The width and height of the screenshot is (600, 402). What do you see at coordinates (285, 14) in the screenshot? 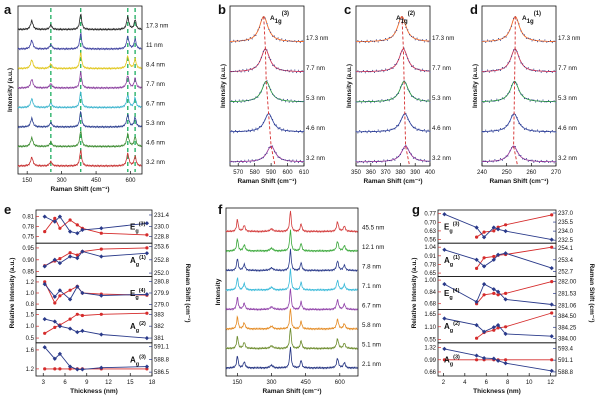
I see `annotation-sup: (3)` at bounding box center [285, 14].